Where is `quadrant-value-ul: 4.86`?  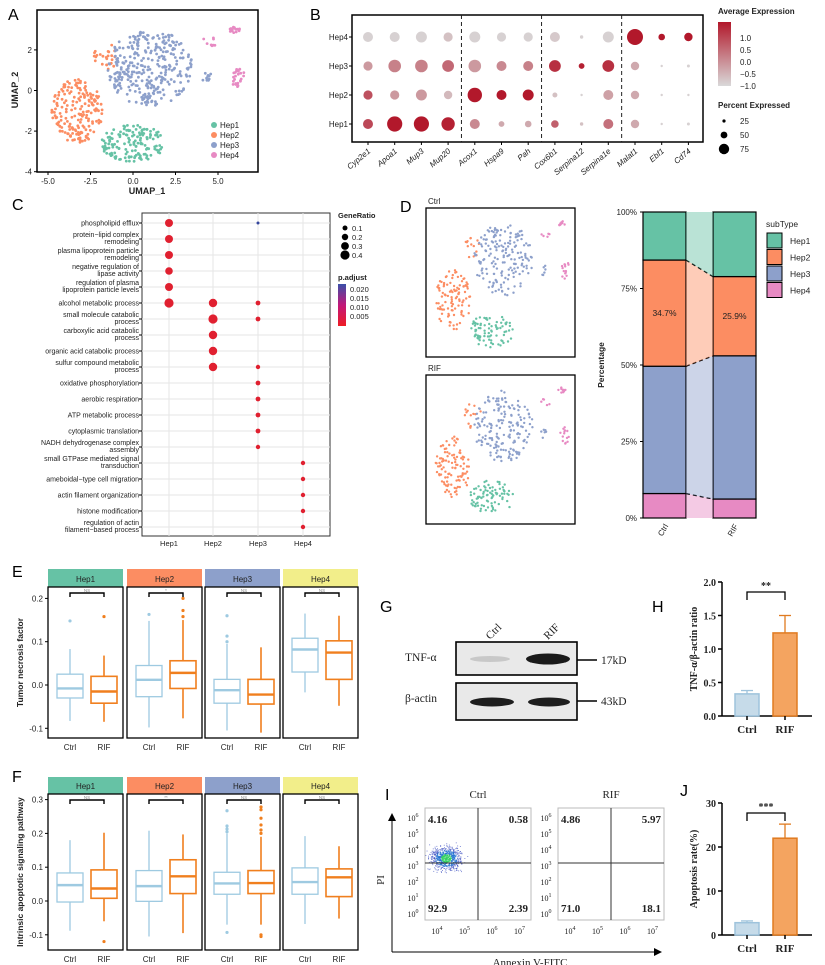
quadrant-value-ul: 4.86 is located at coordinates (571, 820).